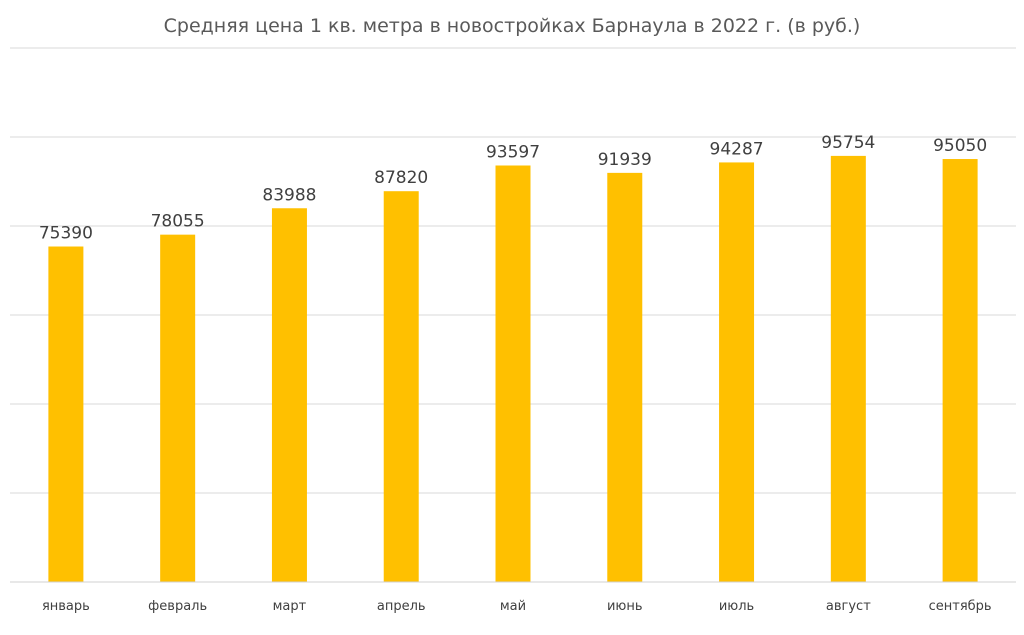 The image size is (1024, 635). Describe the element at coordinates (290, 606) in the screenshot. I see `x-tick-label-3: март` at that location.